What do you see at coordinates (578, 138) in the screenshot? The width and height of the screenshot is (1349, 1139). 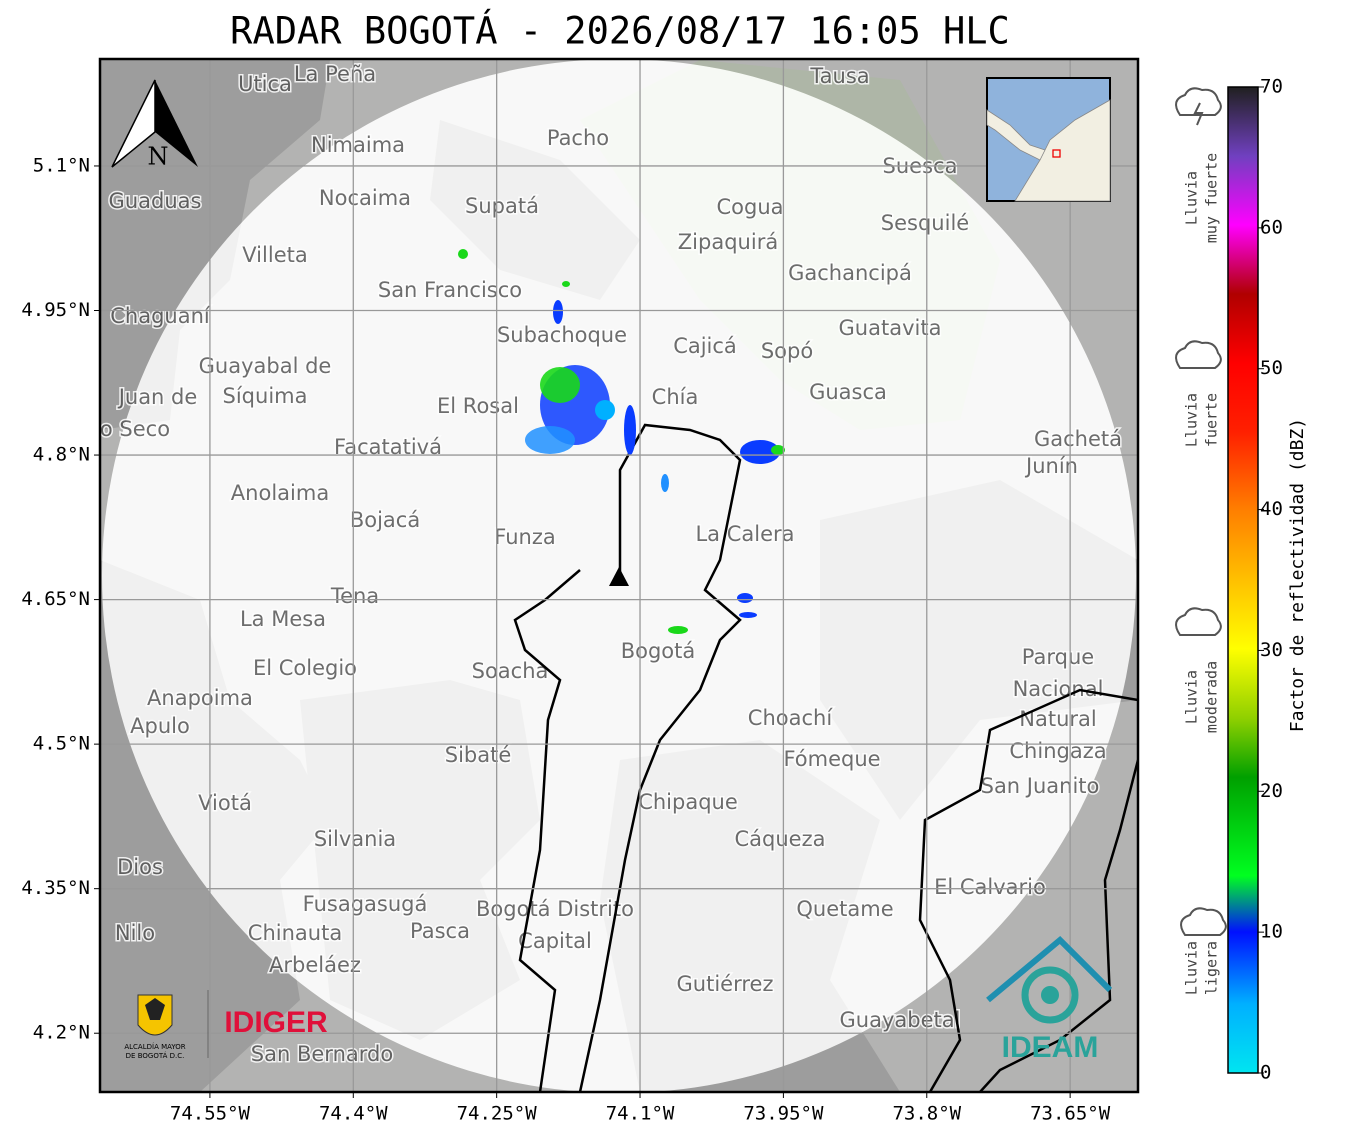 I see `place-label: Pacho` at bounding box center [578, 138].